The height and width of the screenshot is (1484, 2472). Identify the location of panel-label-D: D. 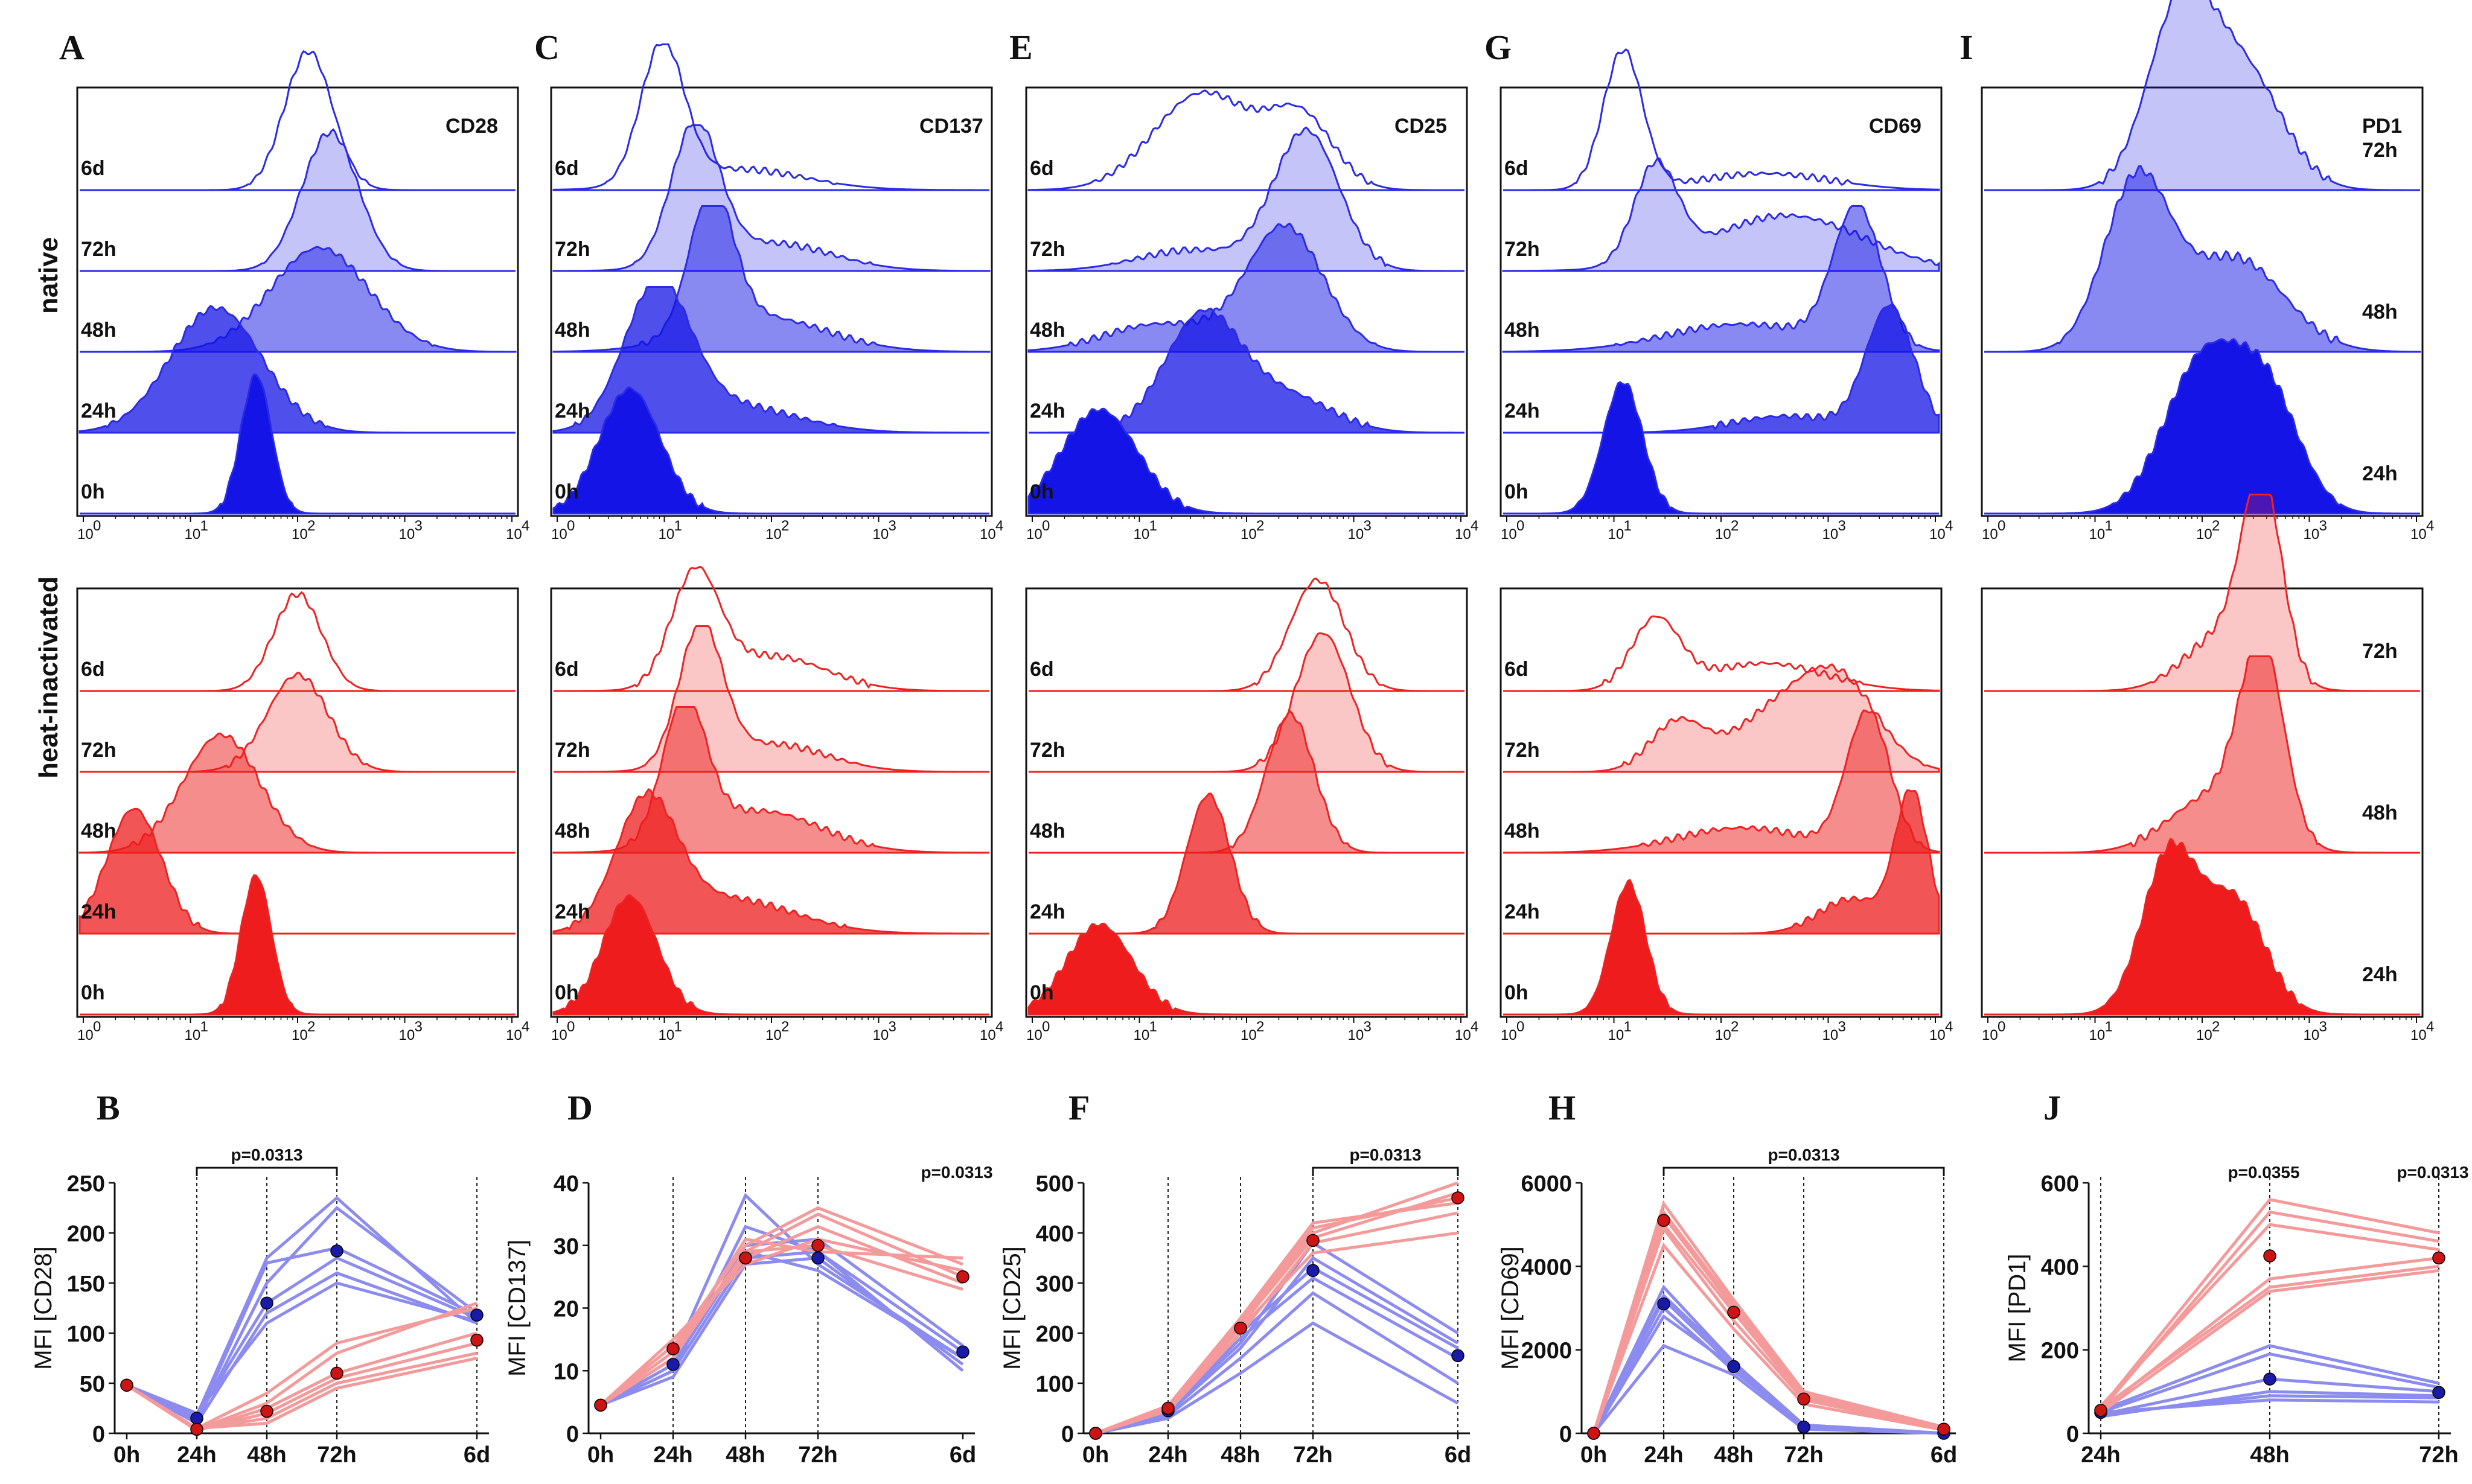
(580, 1108).